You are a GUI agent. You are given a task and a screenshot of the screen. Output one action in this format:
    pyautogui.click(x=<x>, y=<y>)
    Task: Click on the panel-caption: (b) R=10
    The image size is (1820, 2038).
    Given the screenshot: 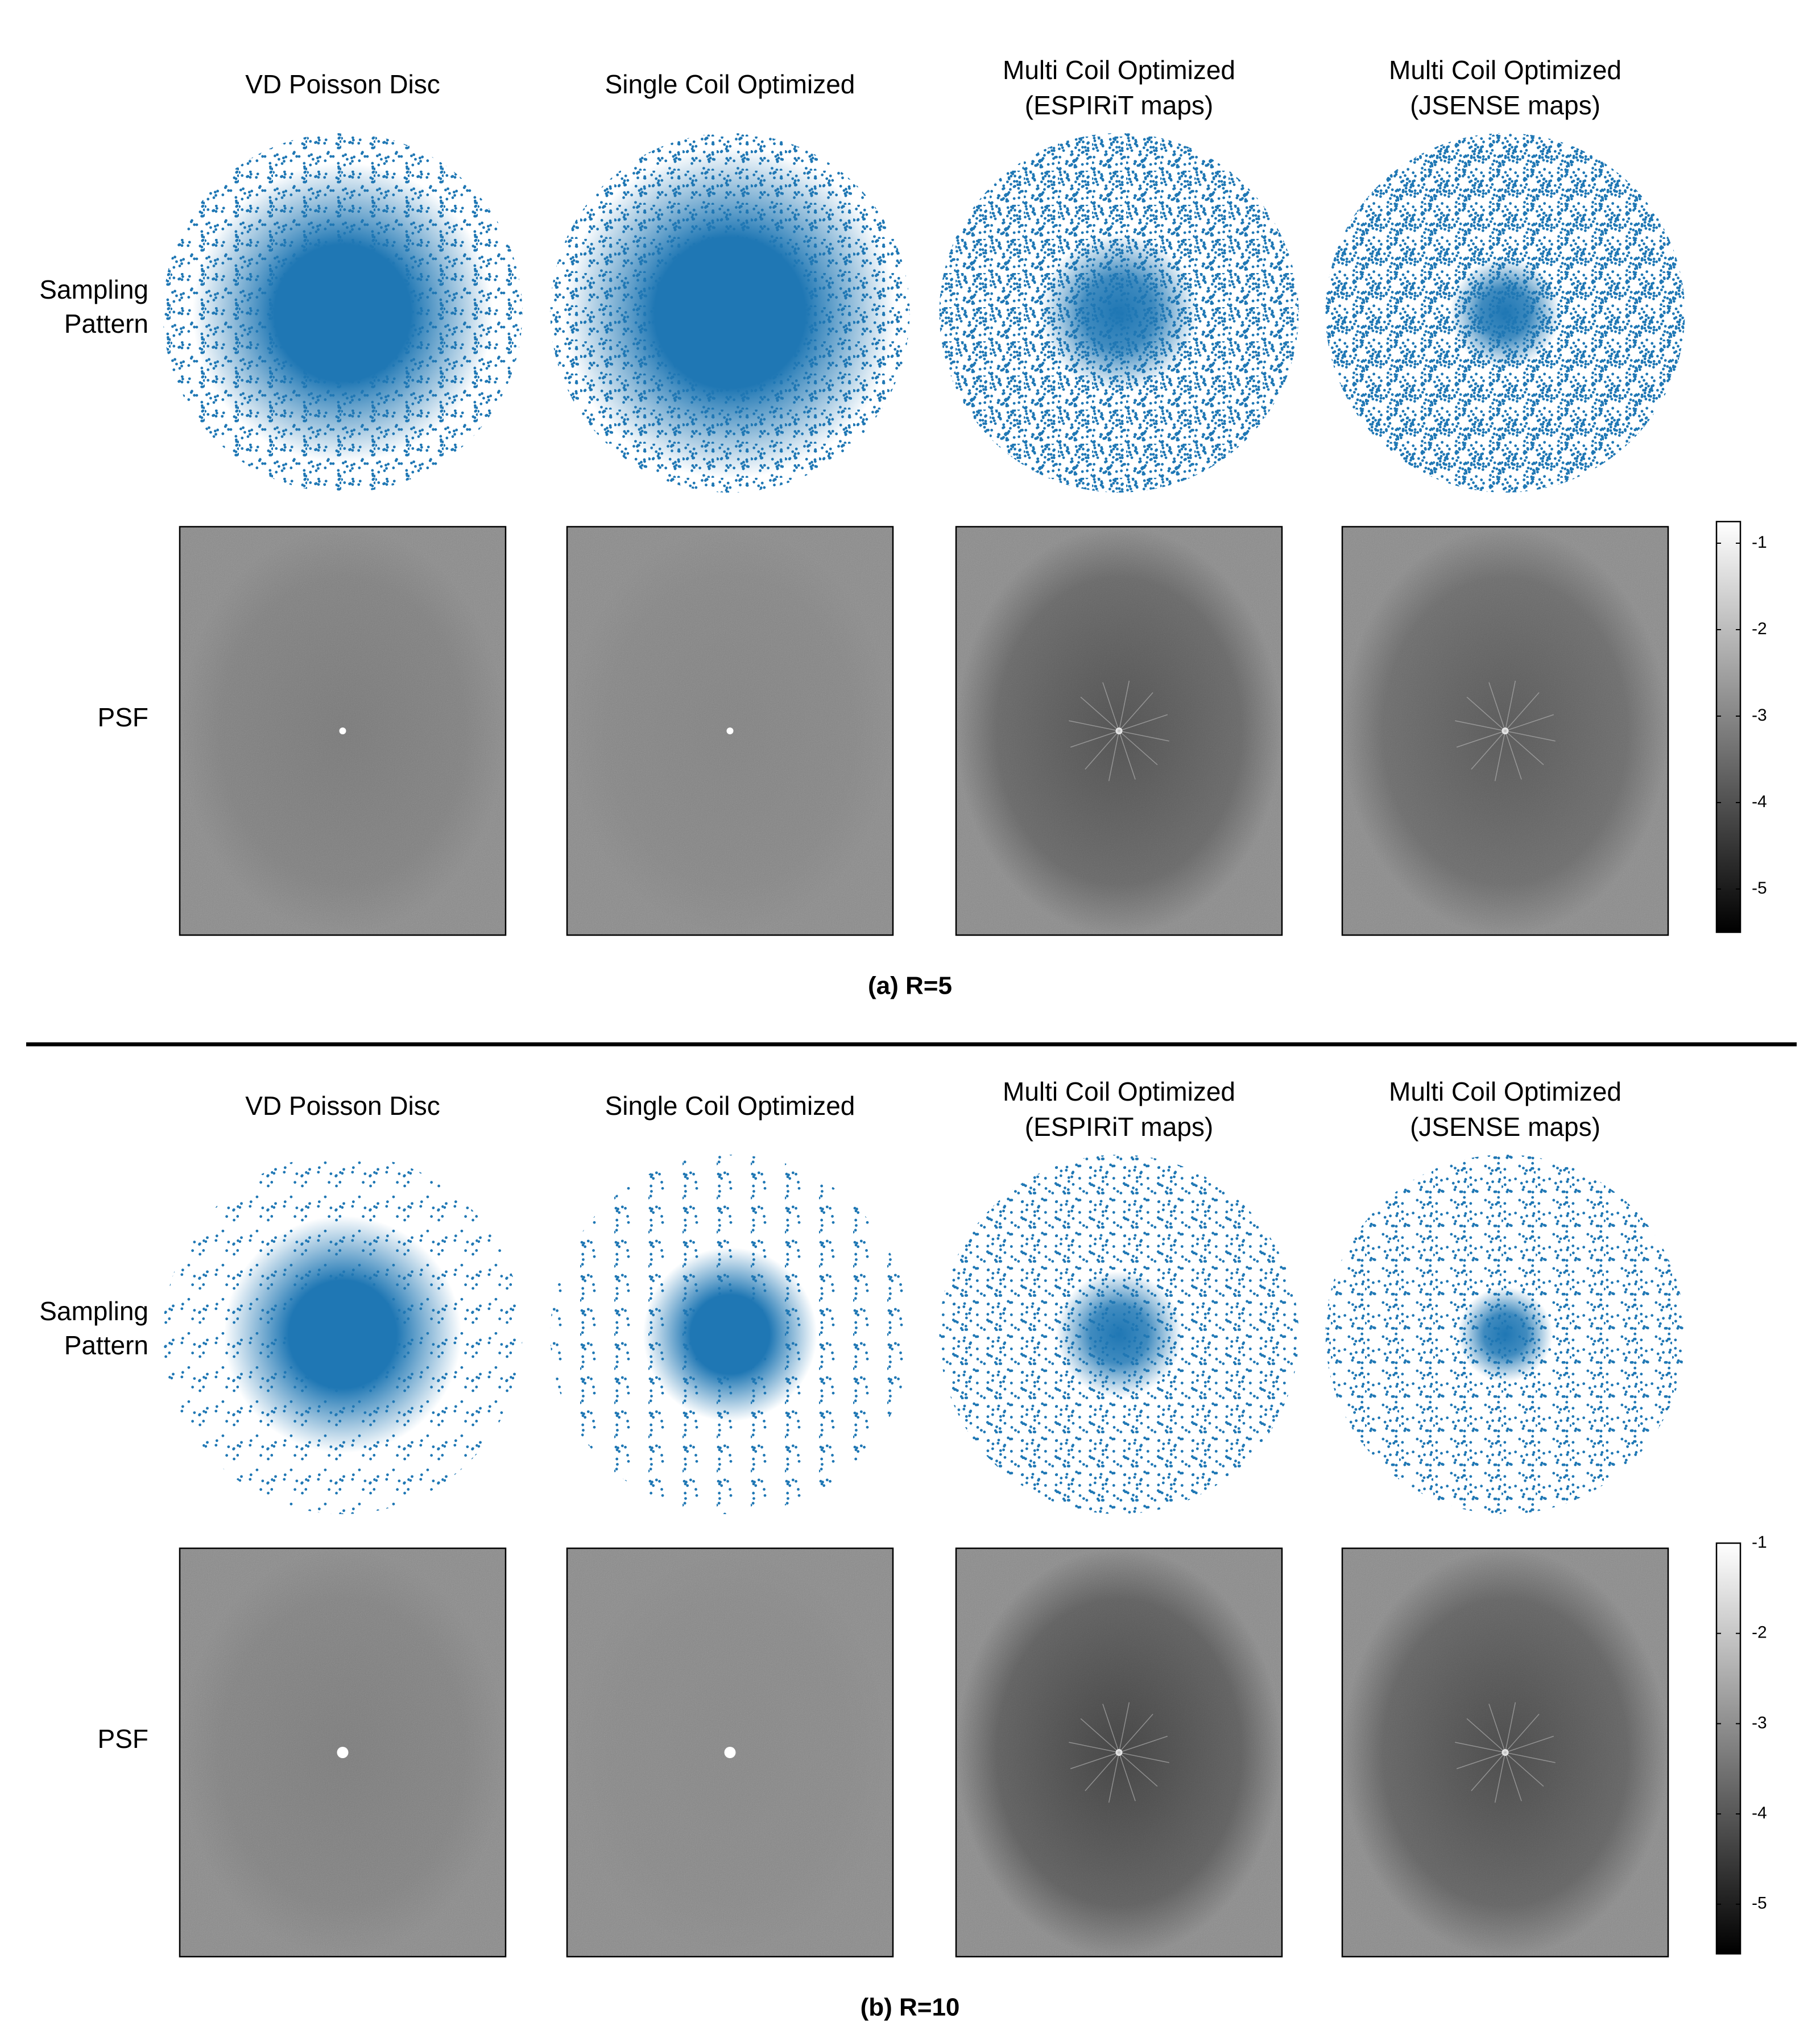 What is the action you would take?
    pyautogui.click(x=910, y=2008)
    